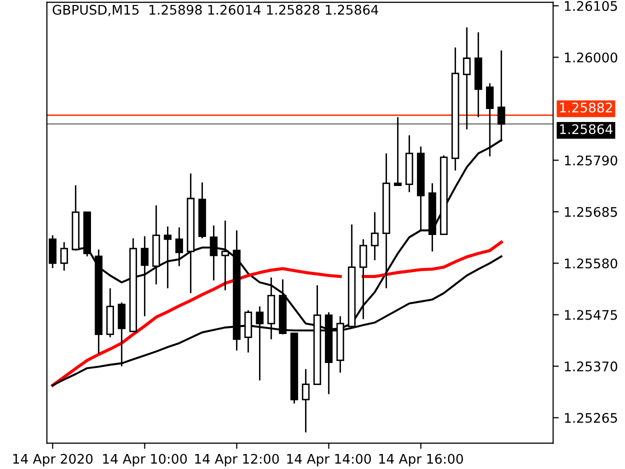 This screenshot has width=625, height=469. What do you see at coordinates (591, 366) in the screenshot?
I see `y-tick-label: 1.25370` at bounding box center [591, 366].